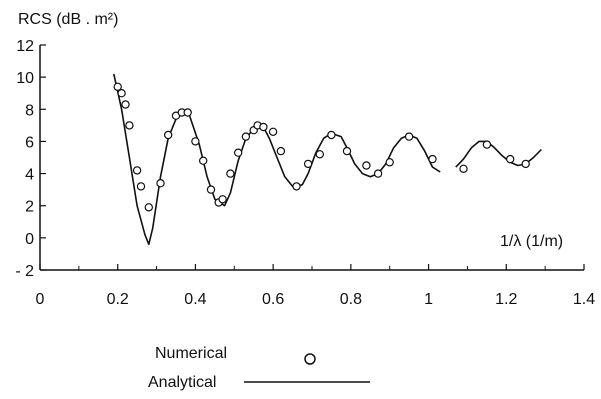 The height and width of the screenshot is (399, 601). What do you see at coordinates (25, 46) in the screenshot?
I see `y-tick-label: 12` at bounding box center [25, 46].